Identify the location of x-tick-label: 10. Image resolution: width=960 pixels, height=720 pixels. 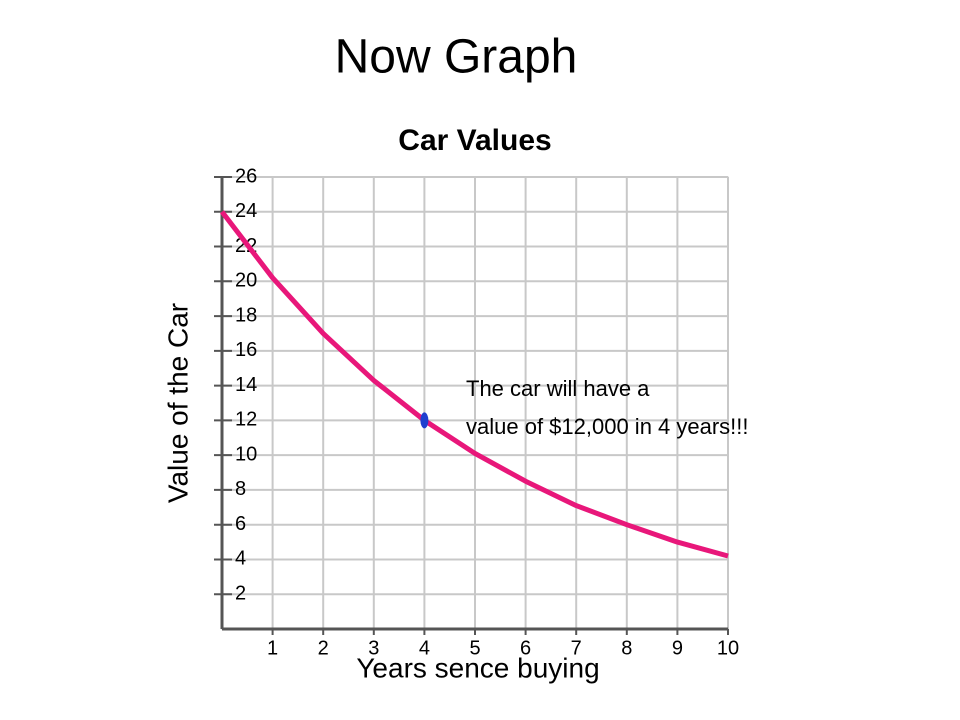
(728, 648).